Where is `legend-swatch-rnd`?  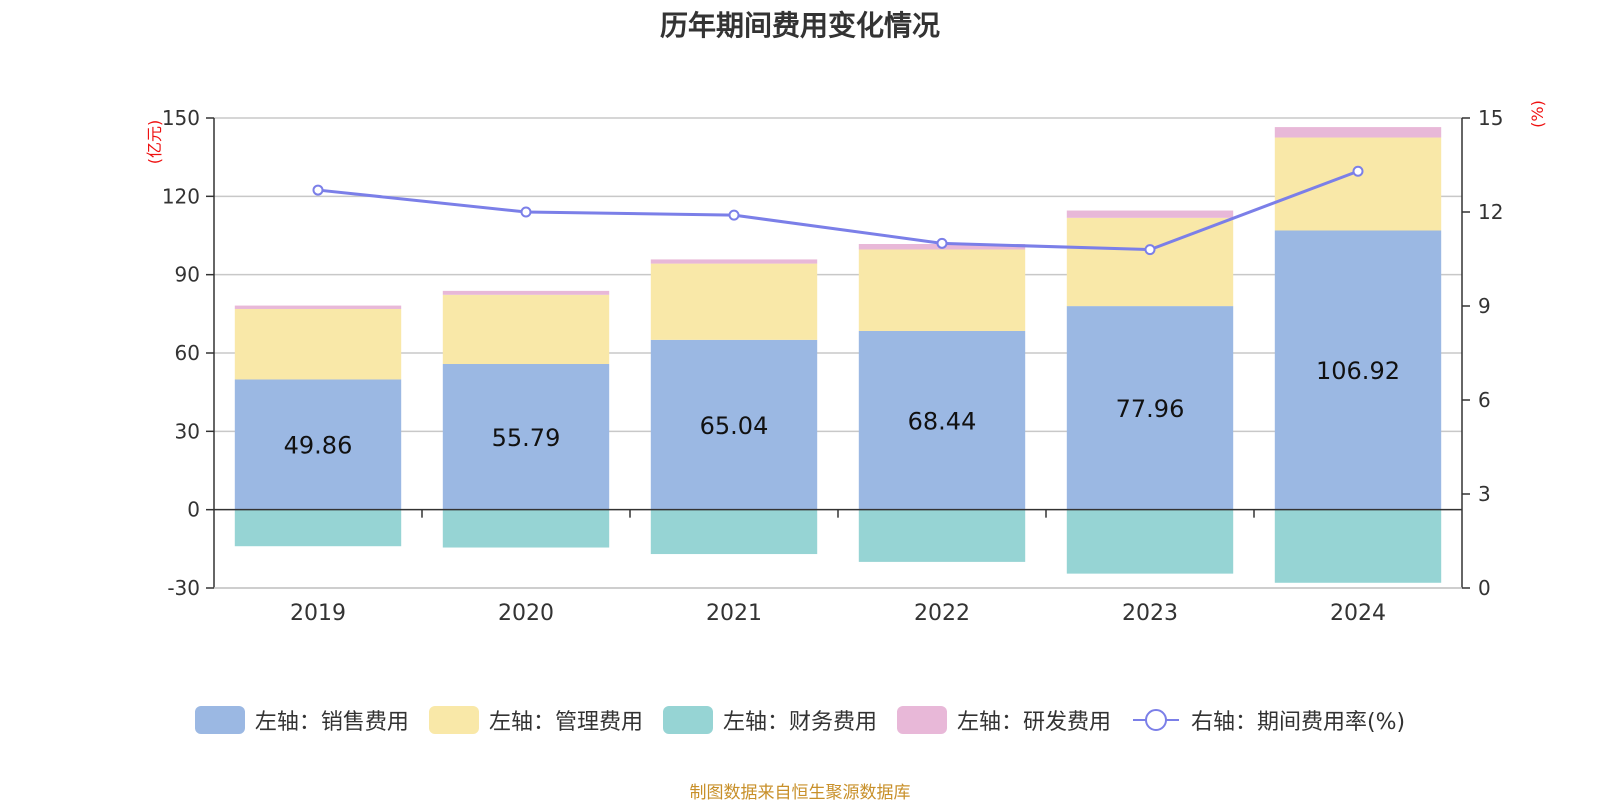
legend-swatch-rnd is located at coordinates (921, 720).